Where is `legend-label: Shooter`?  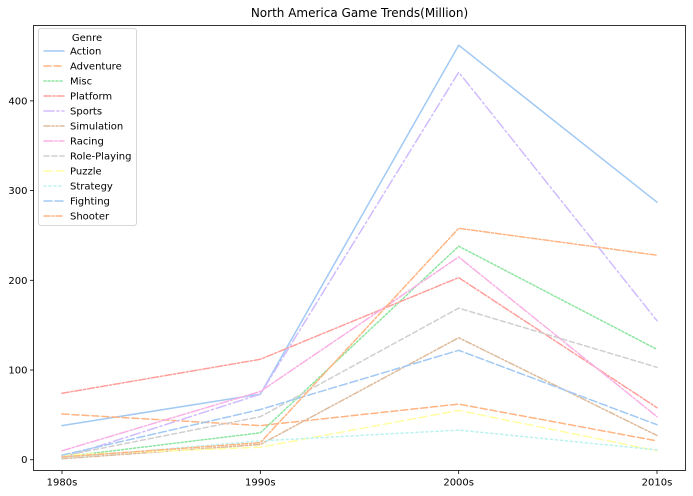
legend-label: Shooter is located at coordinates (90, 217).